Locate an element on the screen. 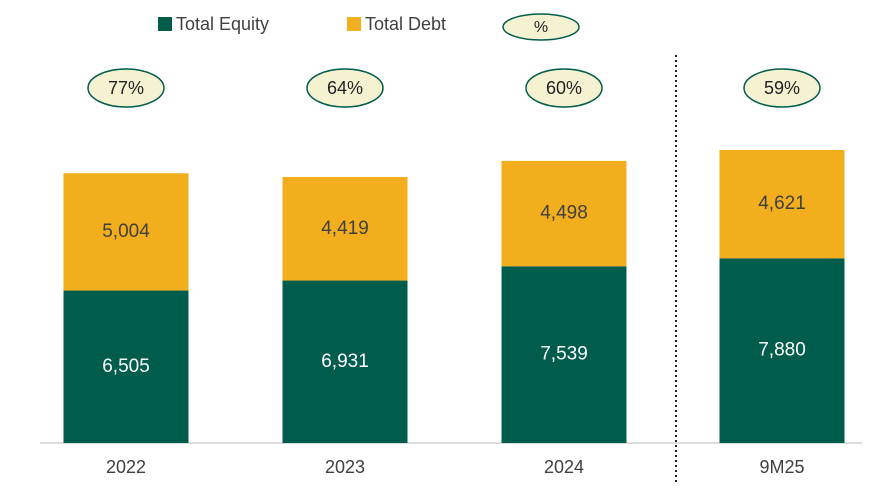 The height and width of the screenshot is (488, 875). ratio-label: 59% is located at coordinates (782, 88).